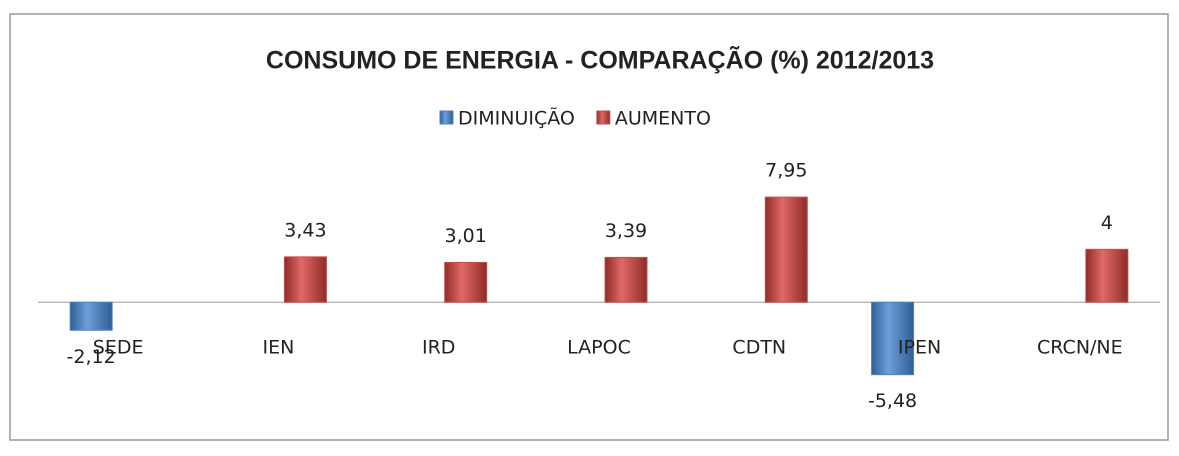 This screenshot has height=456, width=1179. Describe the element at coordinates (516, 118) in the screenshot. I see `legend-label: DIMINUIÇÃO` at that location.